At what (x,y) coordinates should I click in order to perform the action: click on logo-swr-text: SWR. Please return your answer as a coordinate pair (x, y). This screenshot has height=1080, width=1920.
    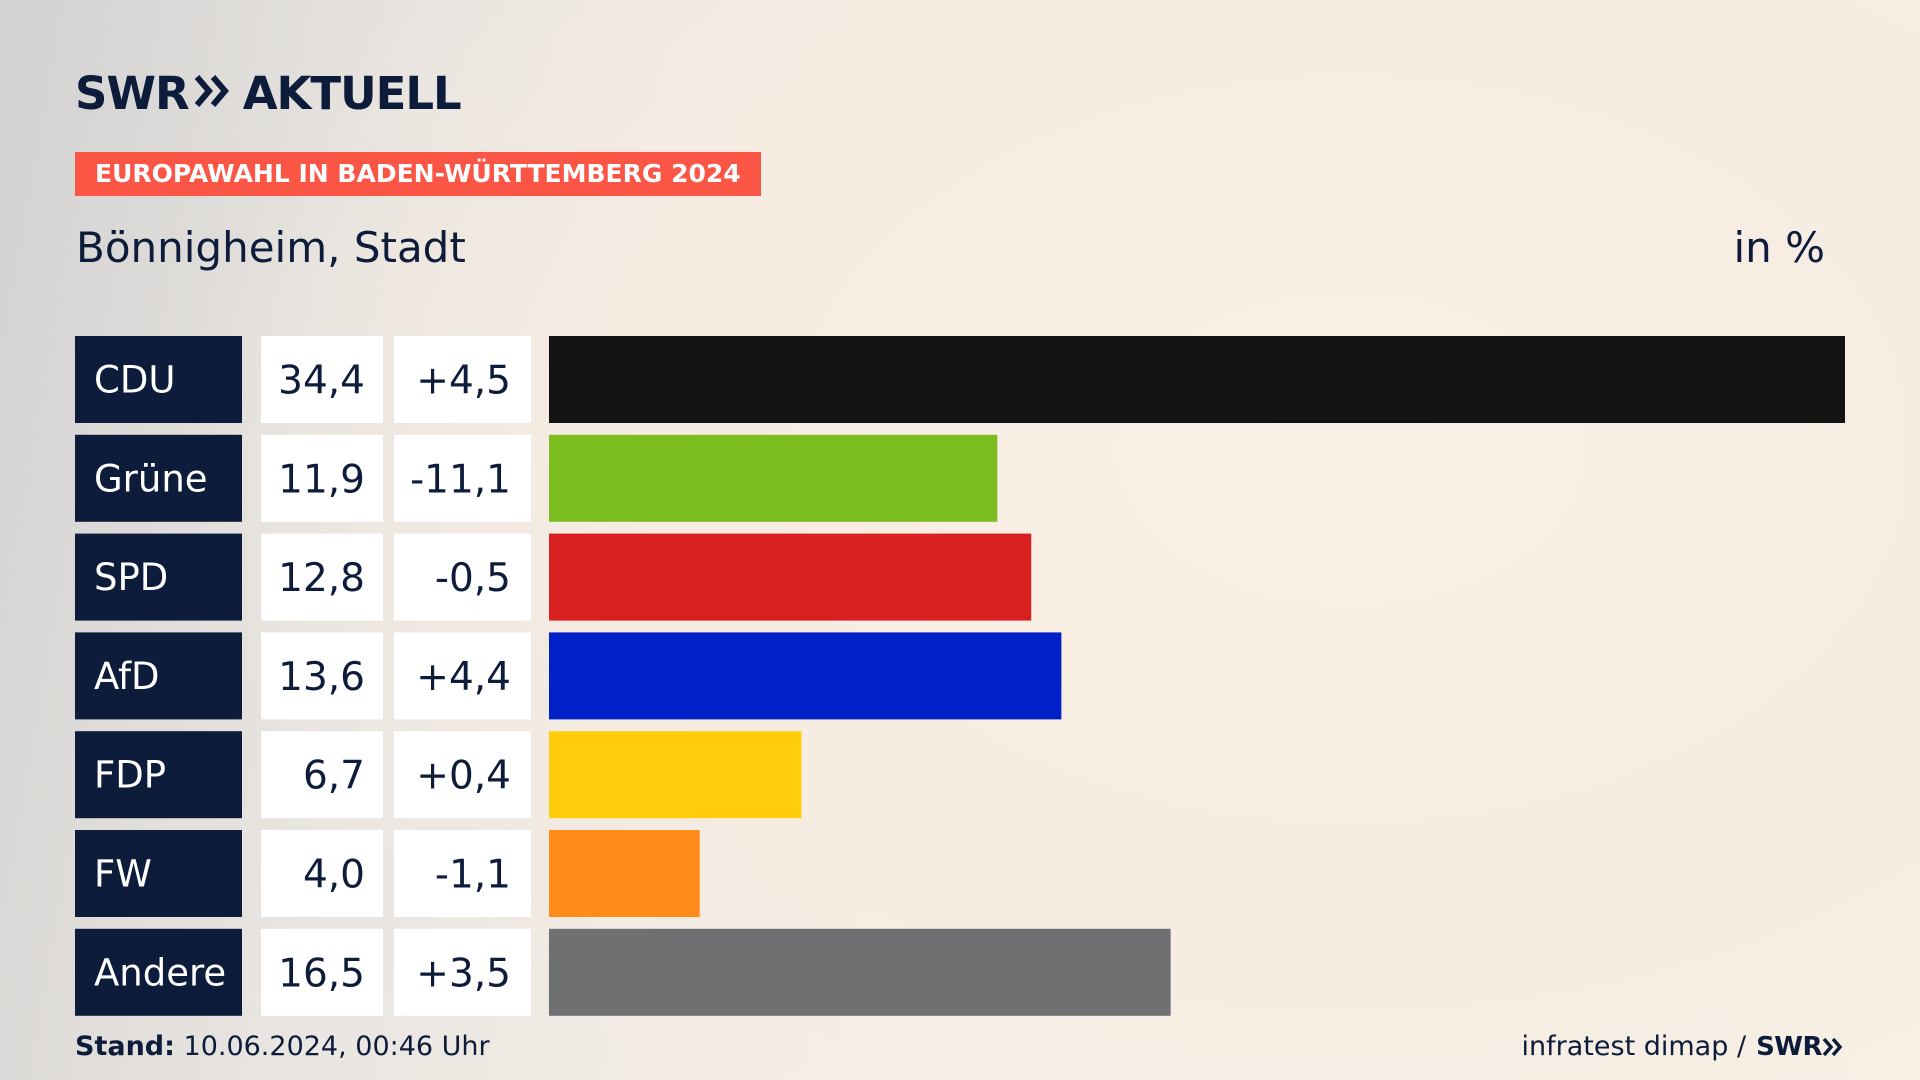
    Looking at the image, I should click on (132, 93).